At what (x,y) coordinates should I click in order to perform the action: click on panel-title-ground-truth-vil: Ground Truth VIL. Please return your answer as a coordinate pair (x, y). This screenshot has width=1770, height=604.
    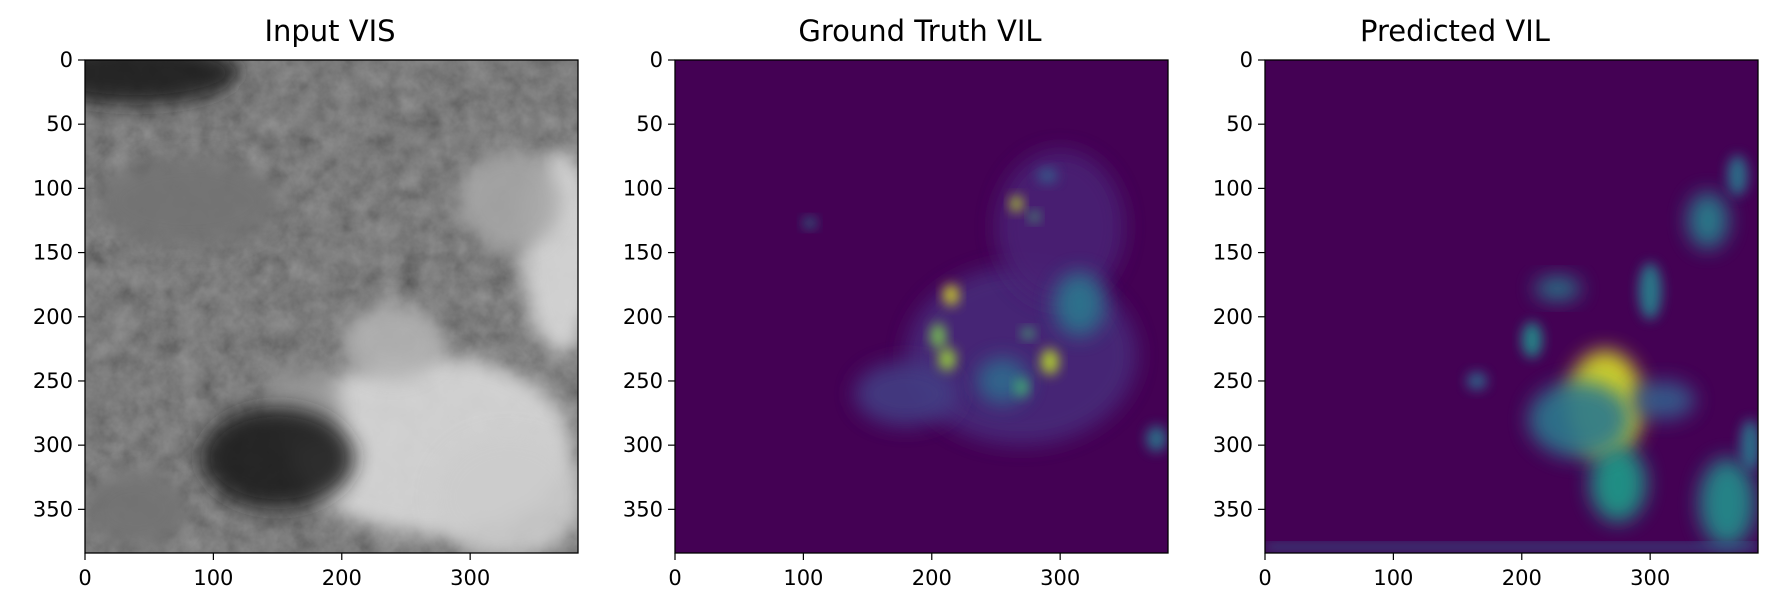
    Looking at the image, I should click on (920, 31).